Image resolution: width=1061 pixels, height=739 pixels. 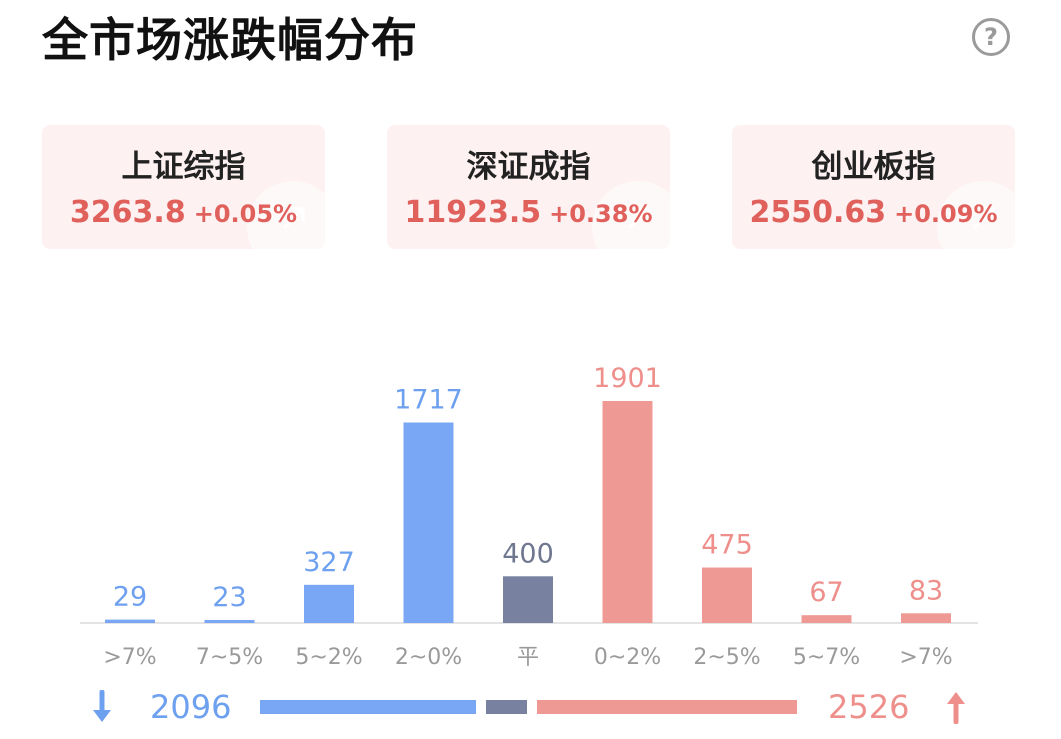 I want to click on index-value: 11923.5, so click(x=473, y=212).